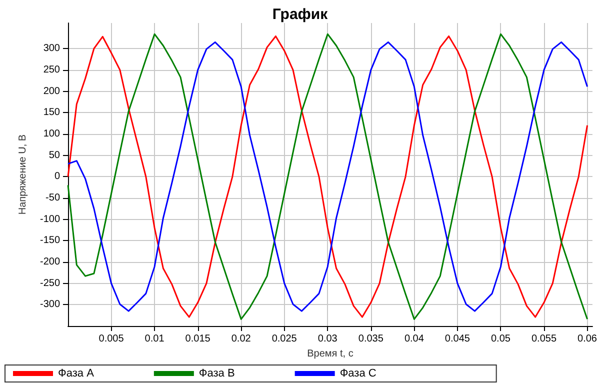  What do you see at coordinates (50, 240) in the screenshot?
I see `y-tick-label: -150` at bounding box center [50, 240].